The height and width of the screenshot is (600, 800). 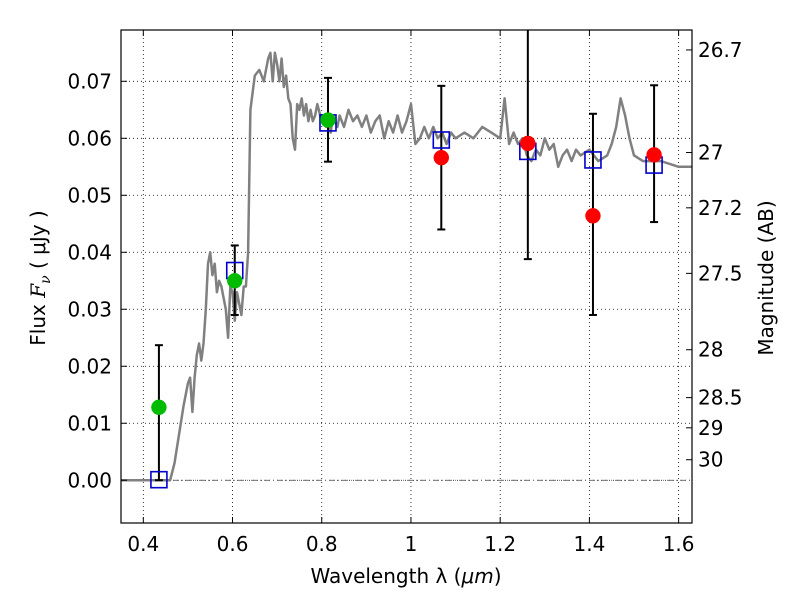 I want to click on y2-tick-label: 27, so click(x=710, y=153).